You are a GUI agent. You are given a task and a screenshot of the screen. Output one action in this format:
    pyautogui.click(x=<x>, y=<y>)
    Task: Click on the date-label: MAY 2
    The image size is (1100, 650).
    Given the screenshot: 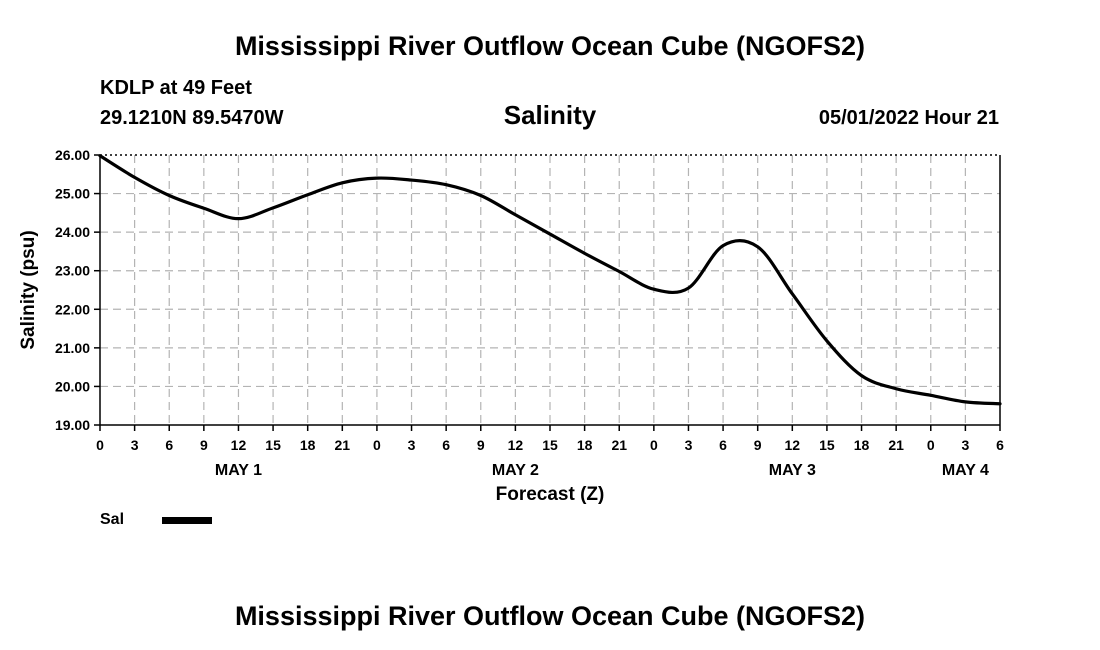 What is the action you would take?
    pyautogui.click(x=515, y=470)
    